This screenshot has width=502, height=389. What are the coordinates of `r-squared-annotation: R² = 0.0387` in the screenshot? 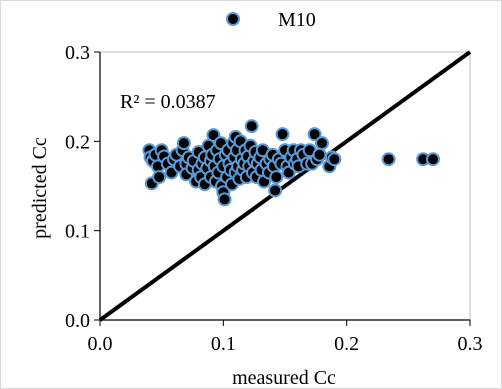 It's located at (168, 102).